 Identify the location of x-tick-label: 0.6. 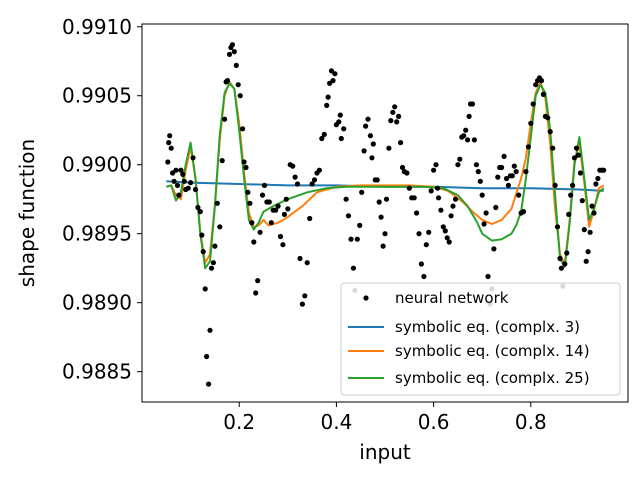
(434, 422).